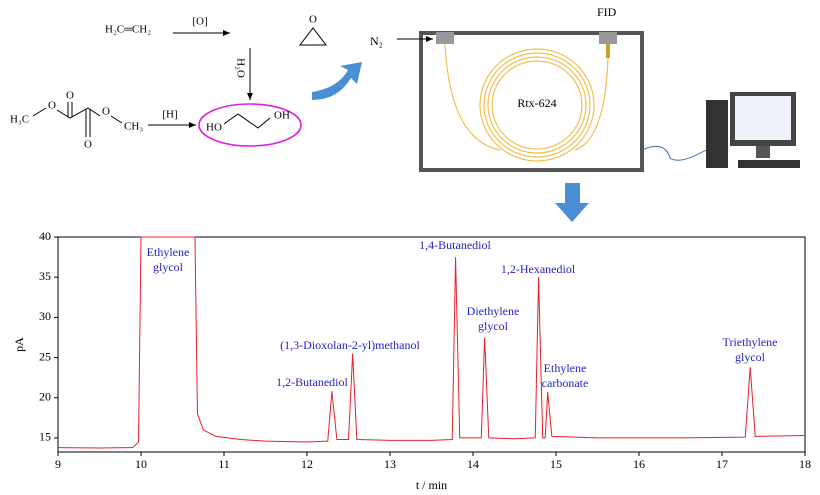  What do you see at coordinates (169, 115) in the screenshot?
I see `reagent: [H]` at bounding box center [169, 115].